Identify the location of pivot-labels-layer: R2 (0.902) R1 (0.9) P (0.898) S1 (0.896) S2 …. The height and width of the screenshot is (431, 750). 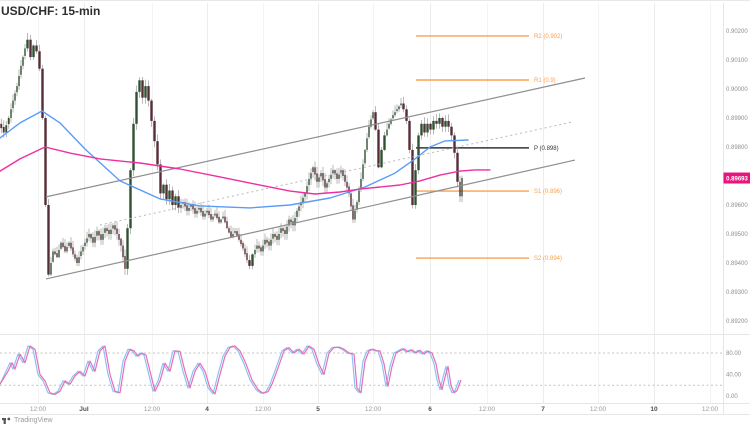
(548, 148).